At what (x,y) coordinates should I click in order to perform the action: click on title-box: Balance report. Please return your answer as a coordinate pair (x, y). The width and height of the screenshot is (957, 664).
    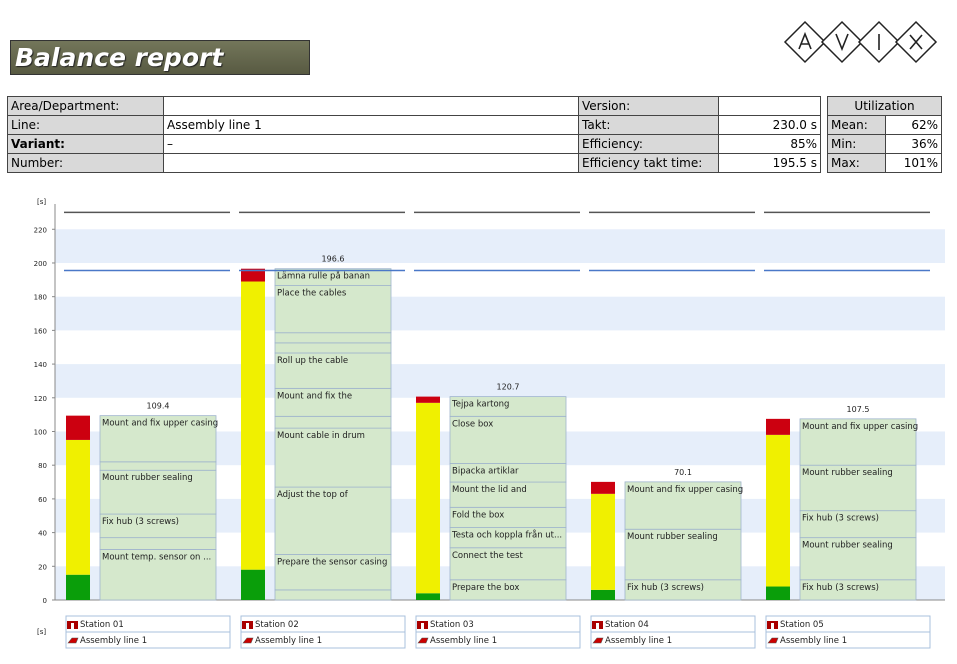
    Looking at the image, I should click on (160, 57).